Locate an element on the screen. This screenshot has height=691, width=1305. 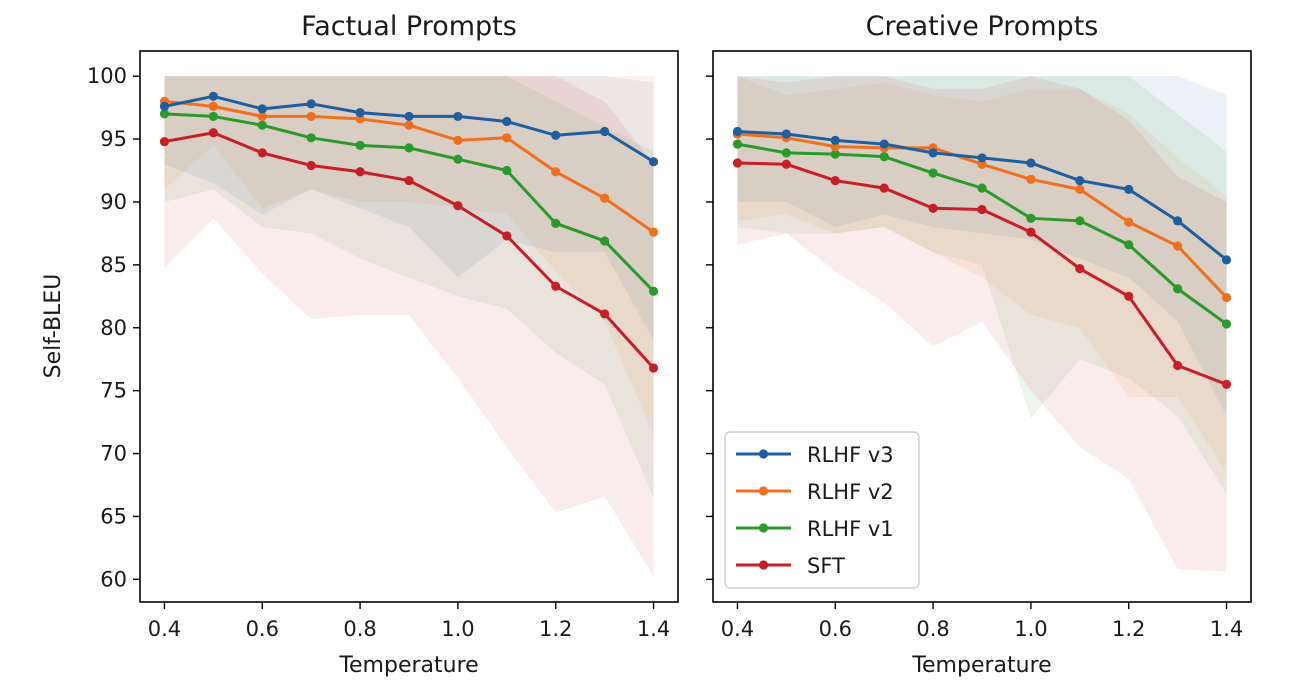
y-tick-label: 60 is located at coordinates (113, 579).